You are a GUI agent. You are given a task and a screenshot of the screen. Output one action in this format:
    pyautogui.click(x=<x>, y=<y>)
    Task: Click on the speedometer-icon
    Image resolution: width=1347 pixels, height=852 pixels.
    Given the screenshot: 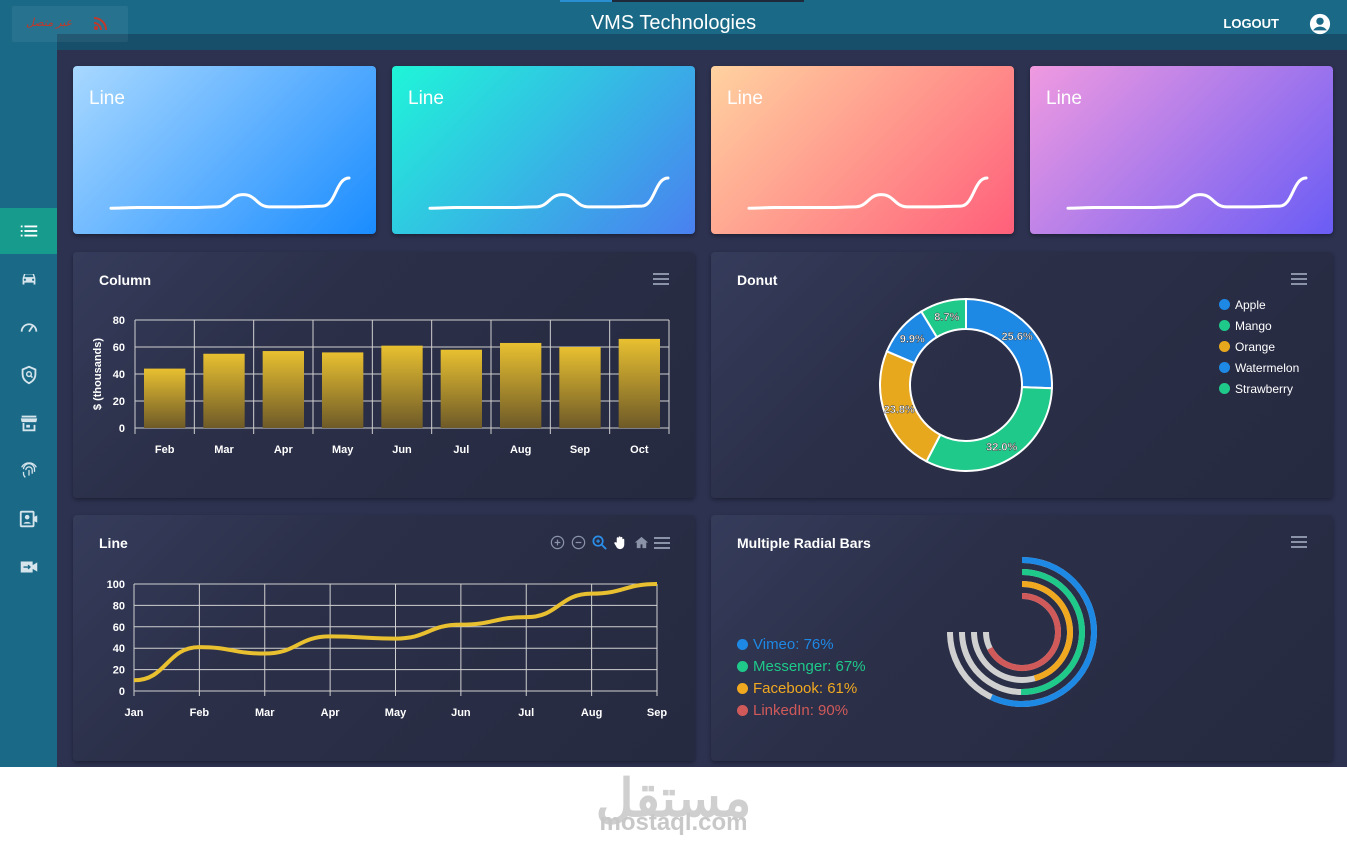 What is the action you would take?
    pyautogui.click(x=28, y=328)
    